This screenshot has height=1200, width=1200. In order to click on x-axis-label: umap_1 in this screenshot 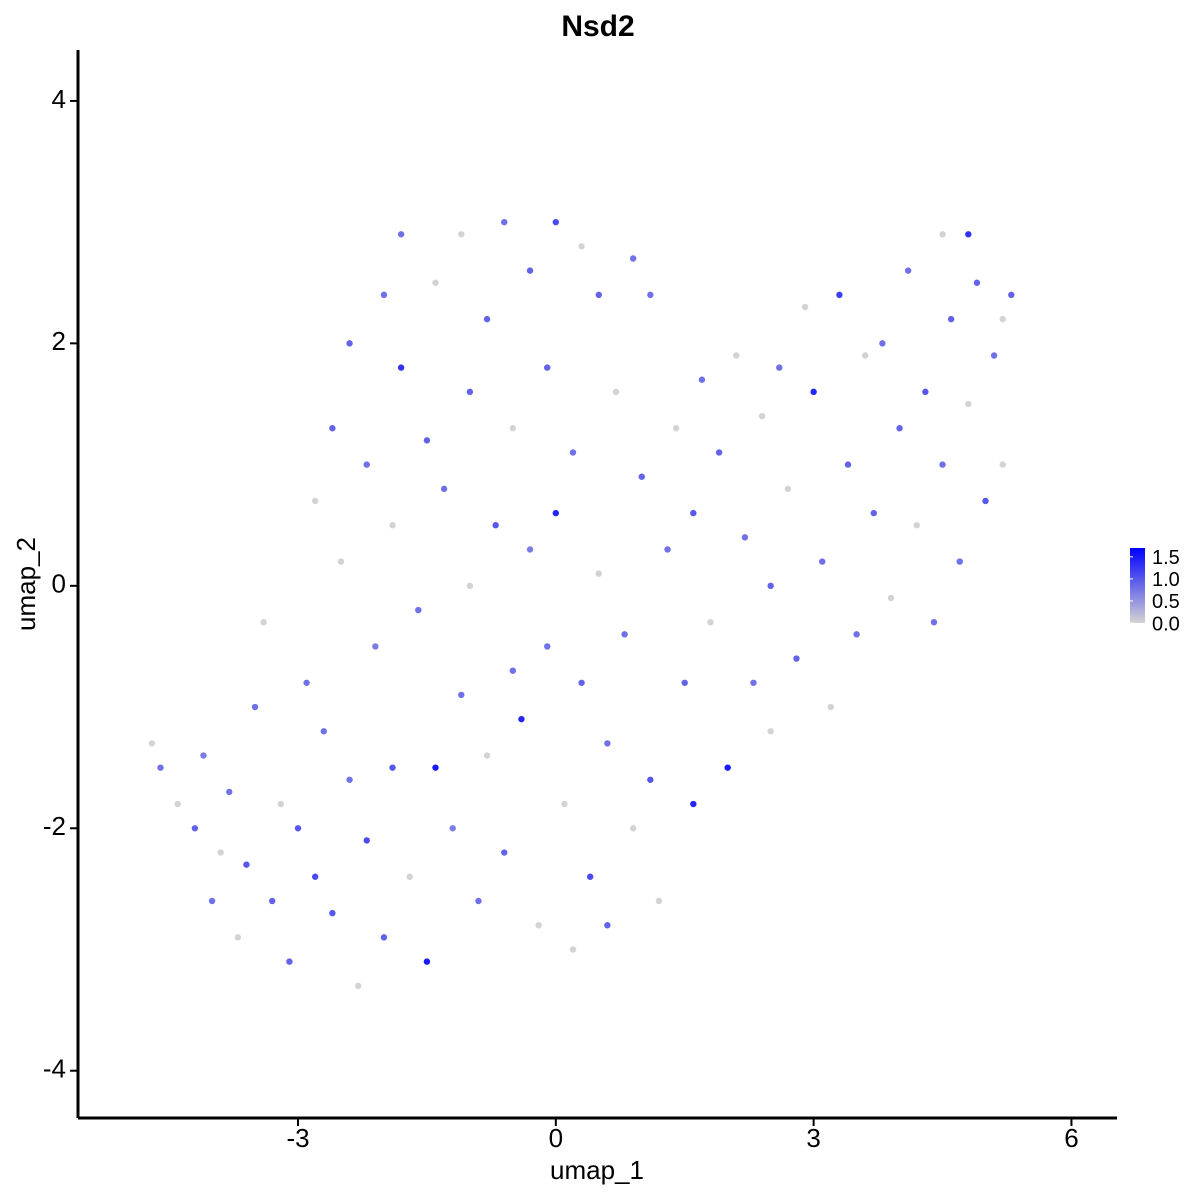, I will do `click(597, 1170)`.